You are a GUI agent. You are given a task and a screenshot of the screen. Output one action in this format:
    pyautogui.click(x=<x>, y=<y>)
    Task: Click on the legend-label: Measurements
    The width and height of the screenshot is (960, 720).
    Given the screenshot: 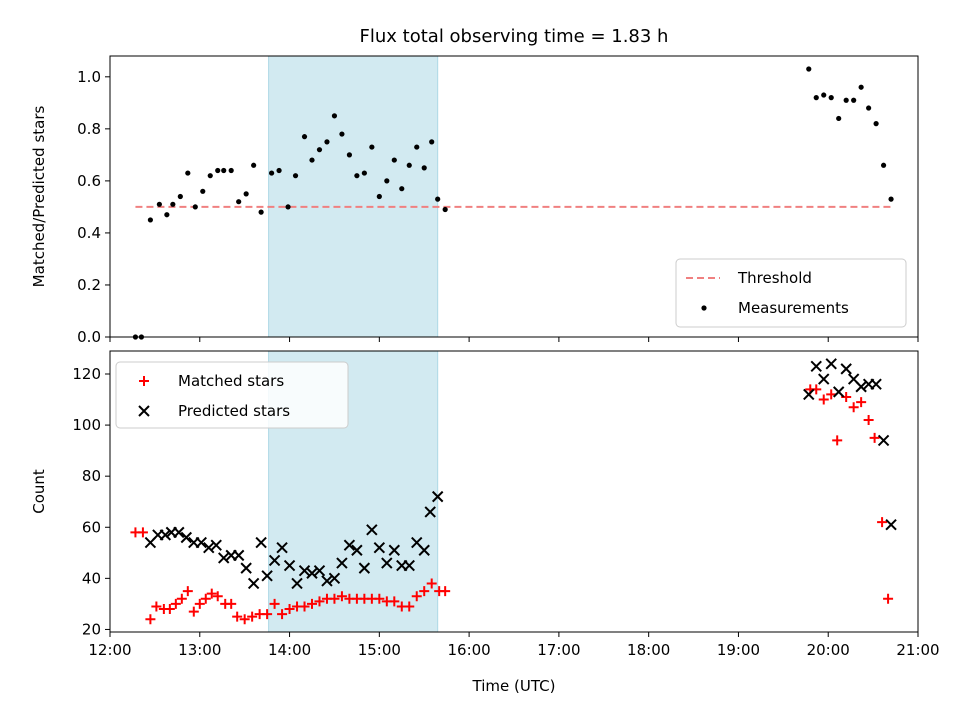 What is the action you would take?
    pyautogui.click(x=793, y=308)
    